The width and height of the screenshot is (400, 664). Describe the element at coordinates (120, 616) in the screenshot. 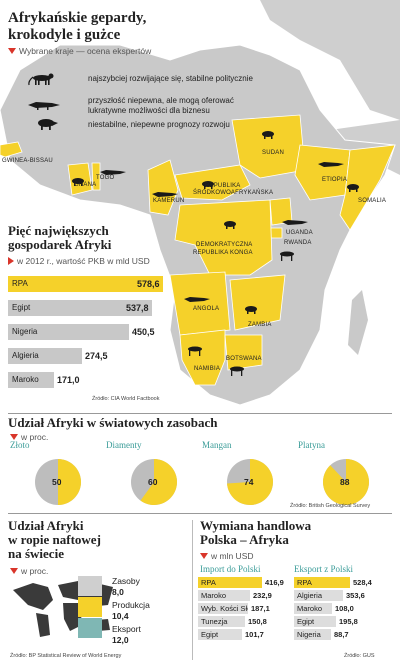

I see `oil-item-value: 10,4` at that location.